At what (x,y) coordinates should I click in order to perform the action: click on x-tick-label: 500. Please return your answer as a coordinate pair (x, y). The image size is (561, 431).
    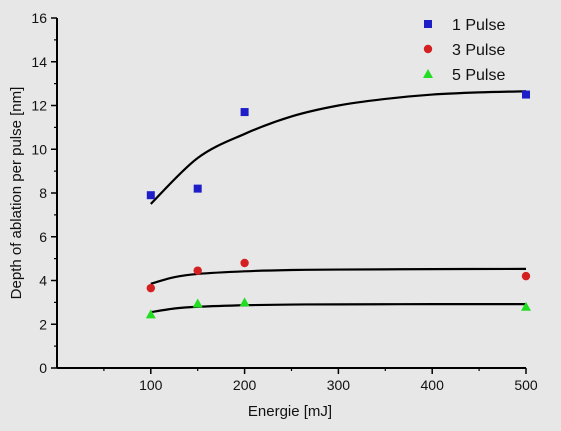
    Looking at the image, I should click on (526, 385).